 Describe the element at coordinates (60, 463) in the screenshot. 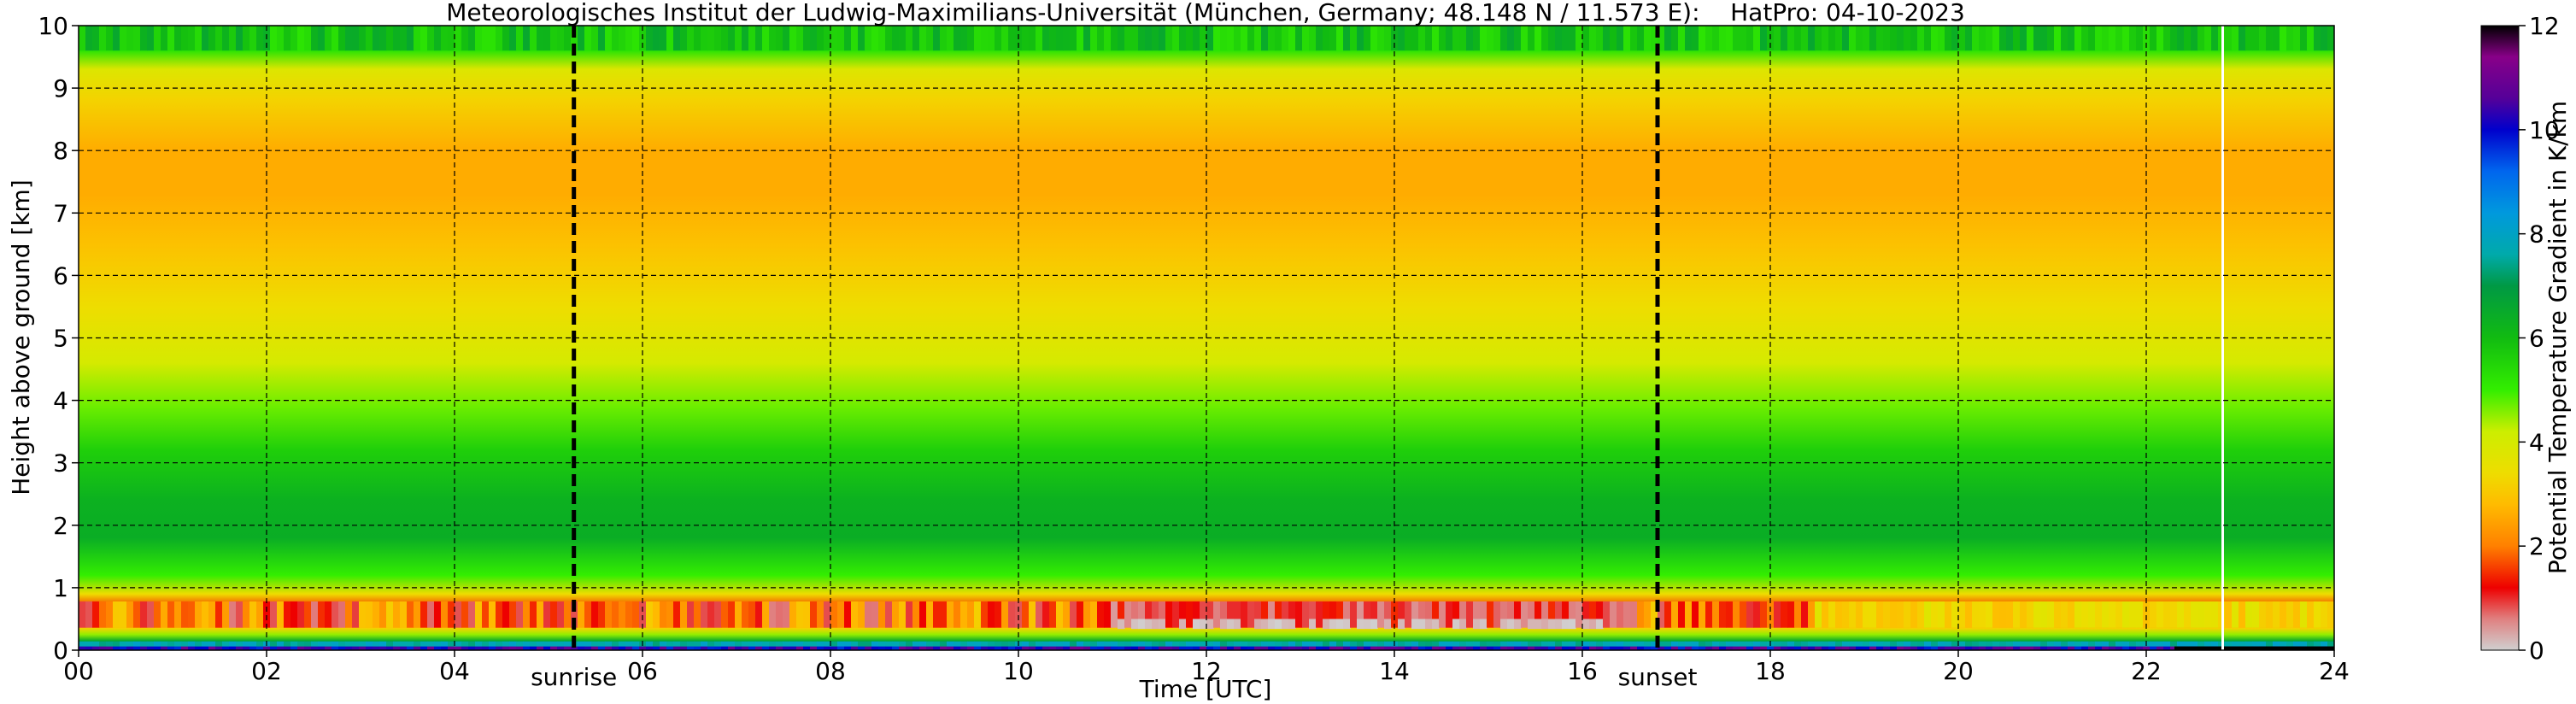

I see `y-tick-label: 3` at that location.